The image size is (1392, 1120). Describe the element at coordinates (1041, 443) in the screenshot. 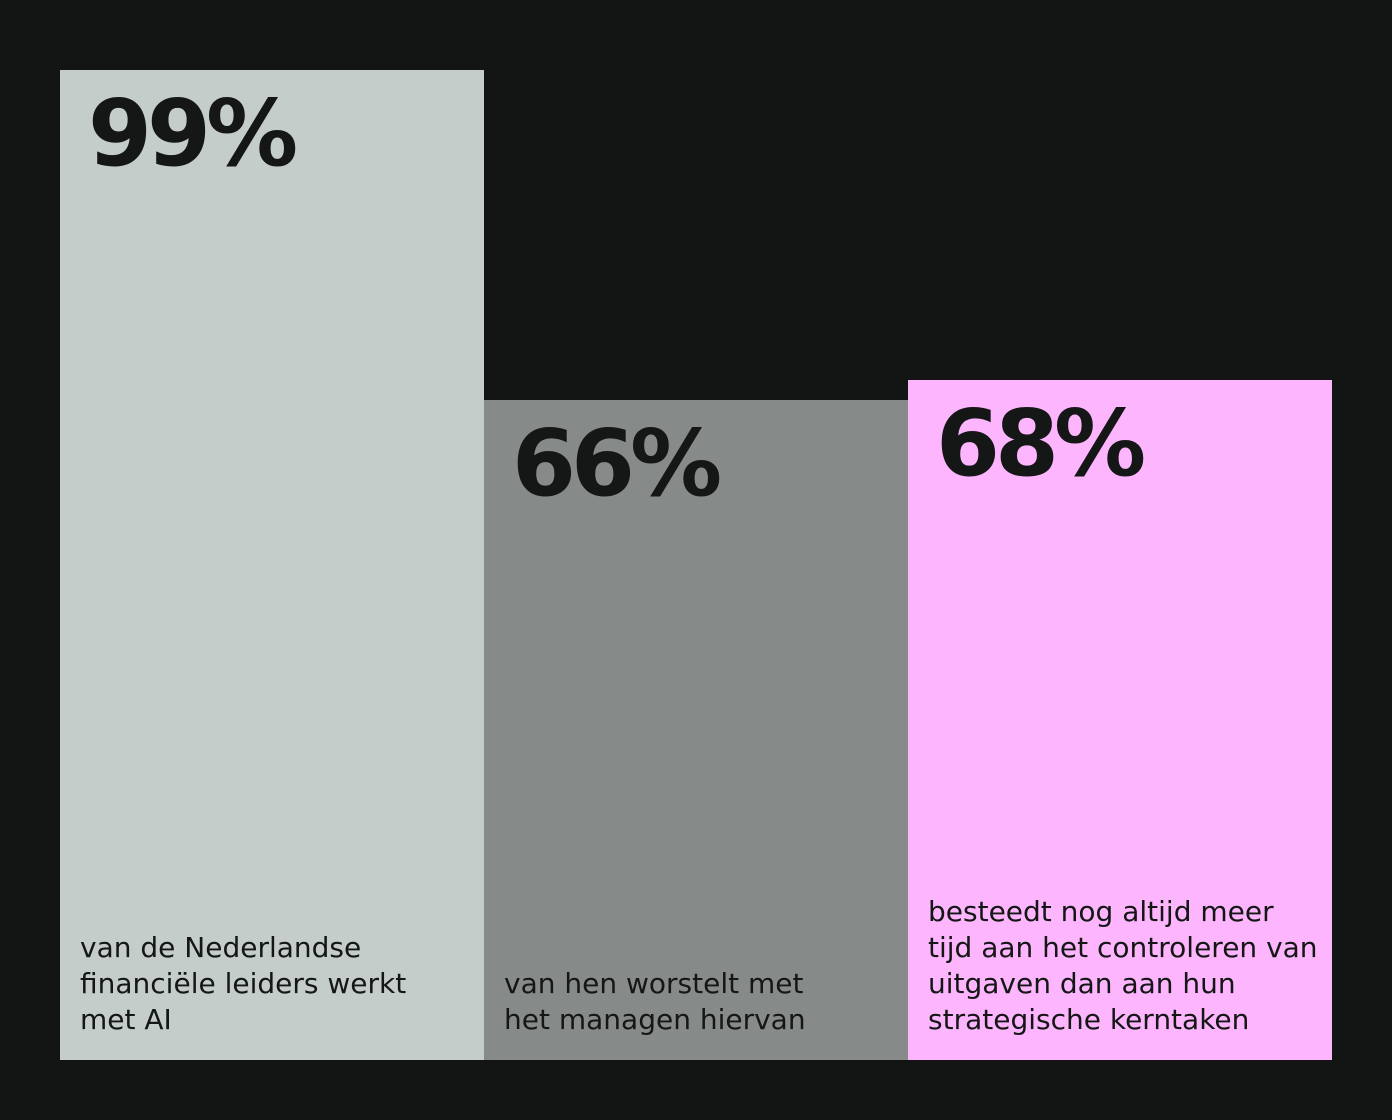

I see `value-label: 68%` at that location.